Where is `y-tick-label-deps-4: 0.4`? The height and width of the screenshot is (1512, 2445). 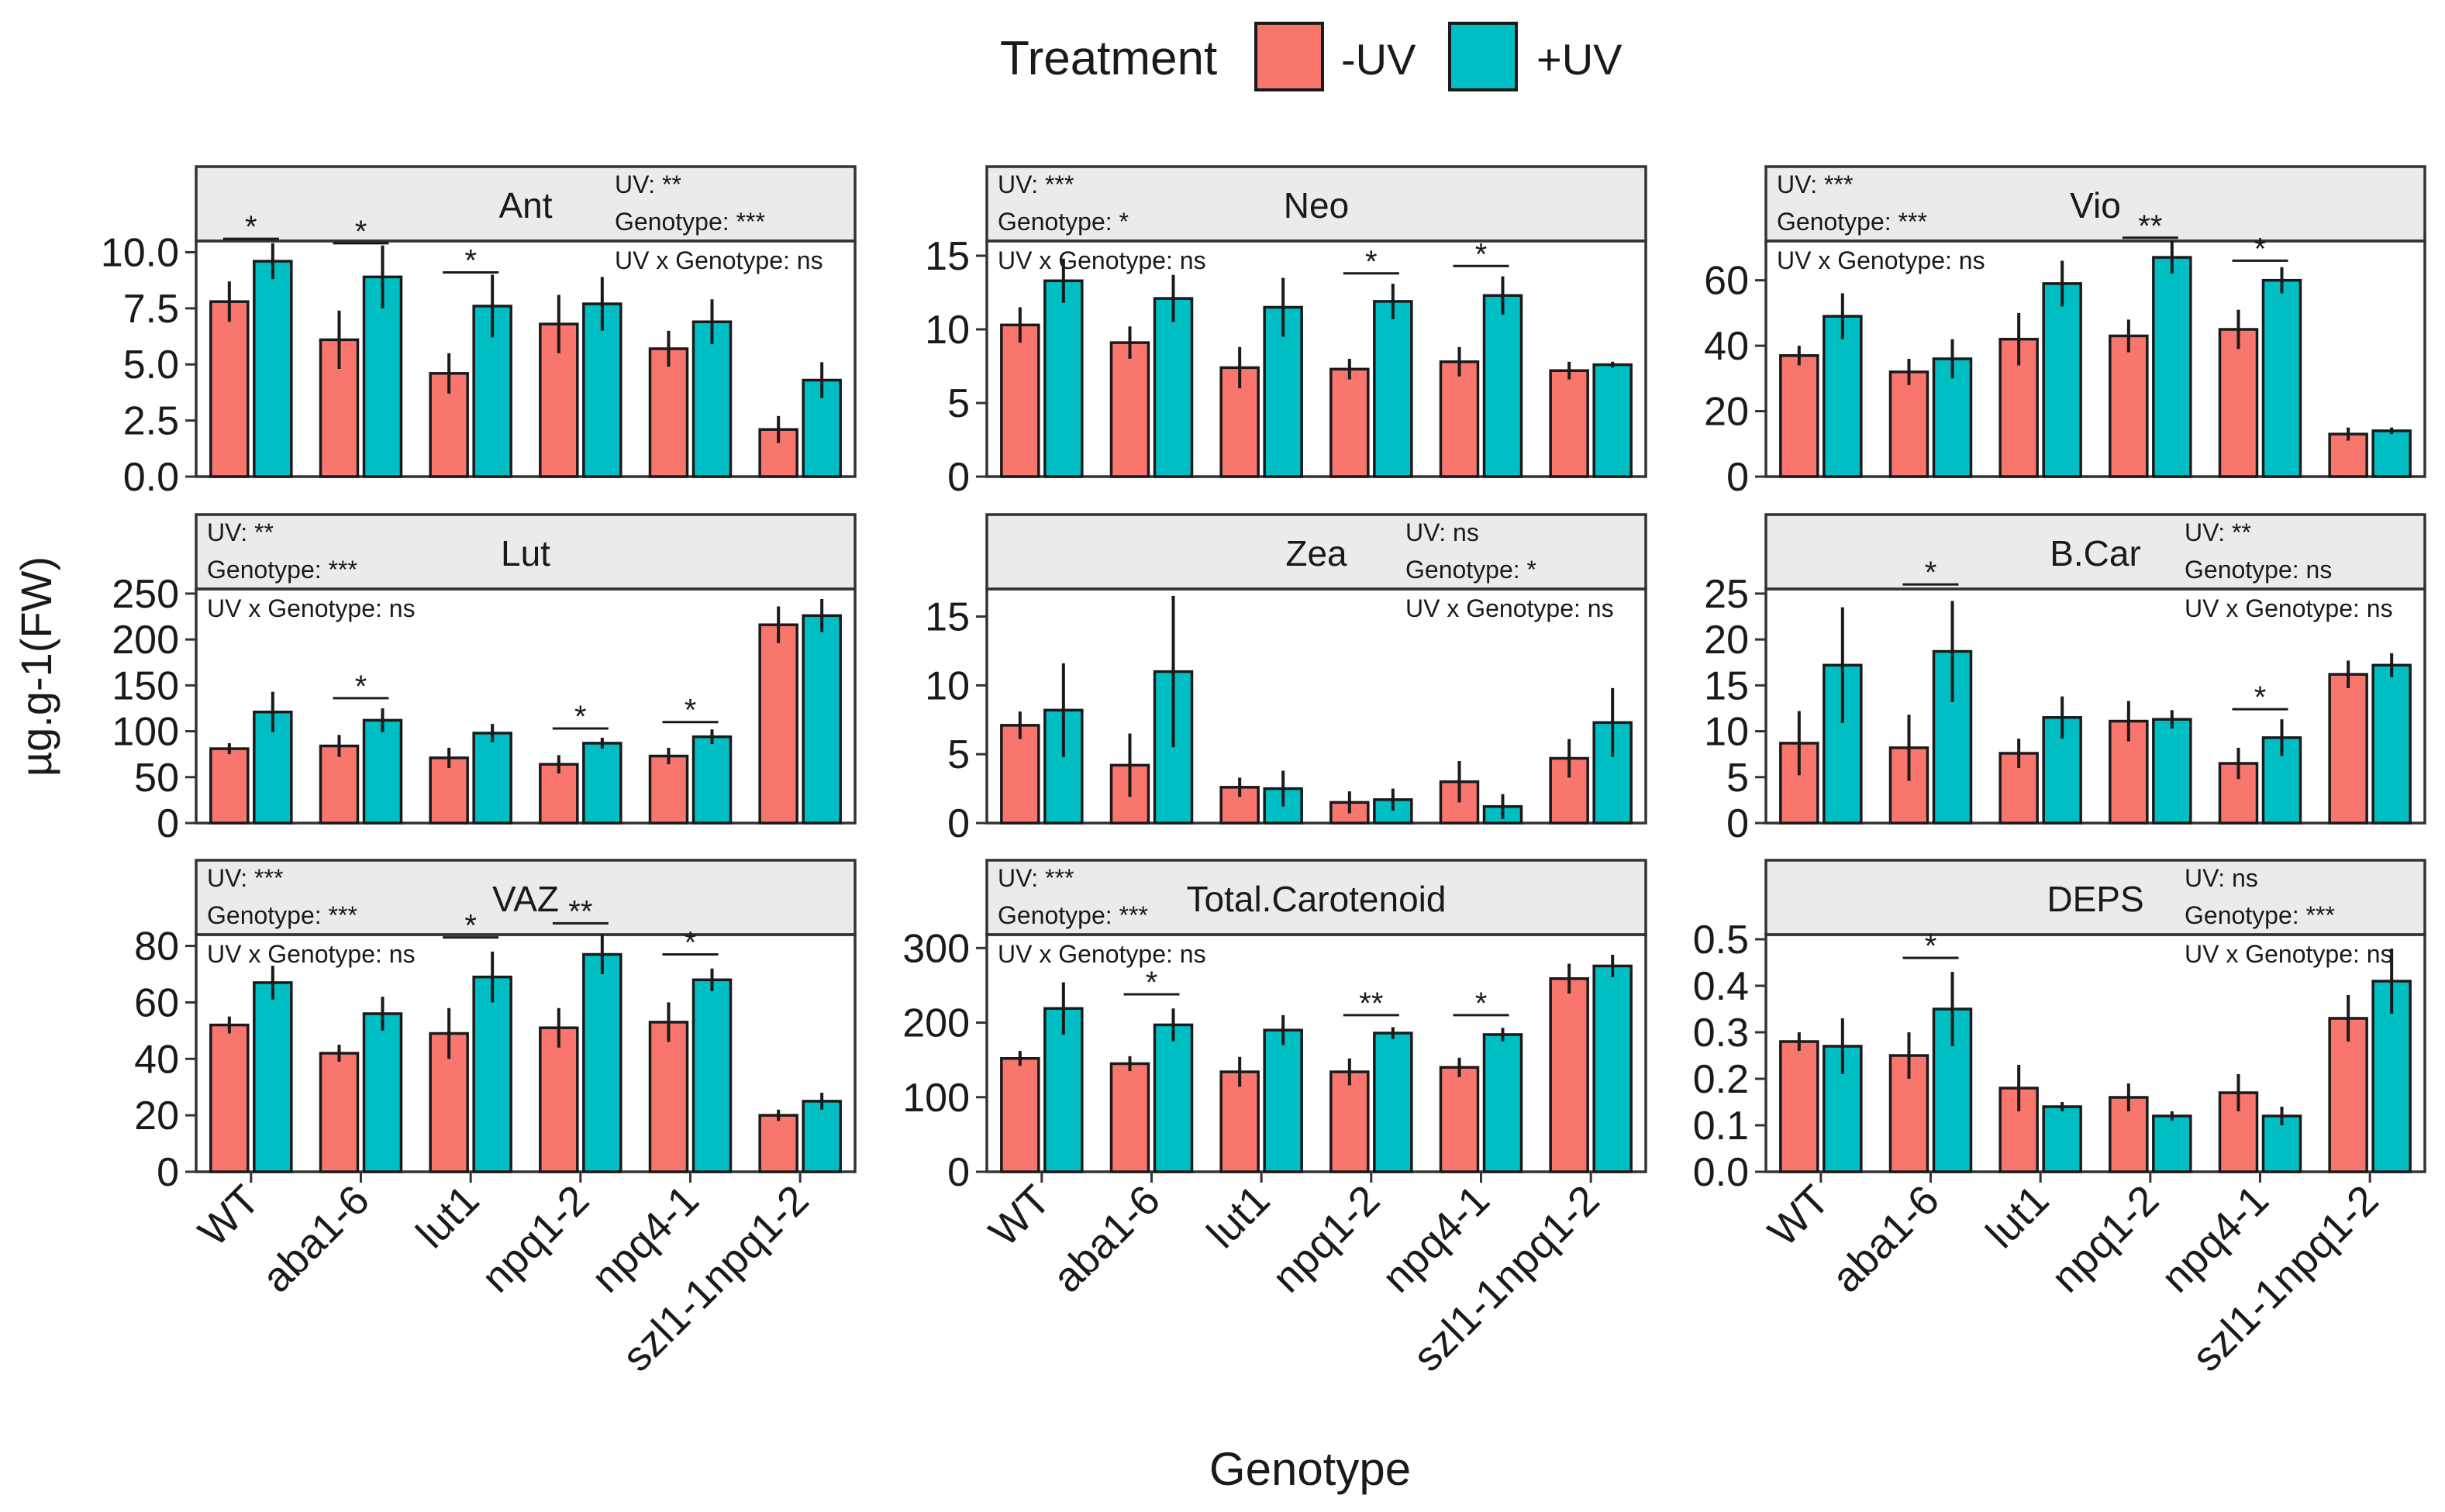
y-tick-label-deps-4: 0.4 is located at coordinates (1721, 986).